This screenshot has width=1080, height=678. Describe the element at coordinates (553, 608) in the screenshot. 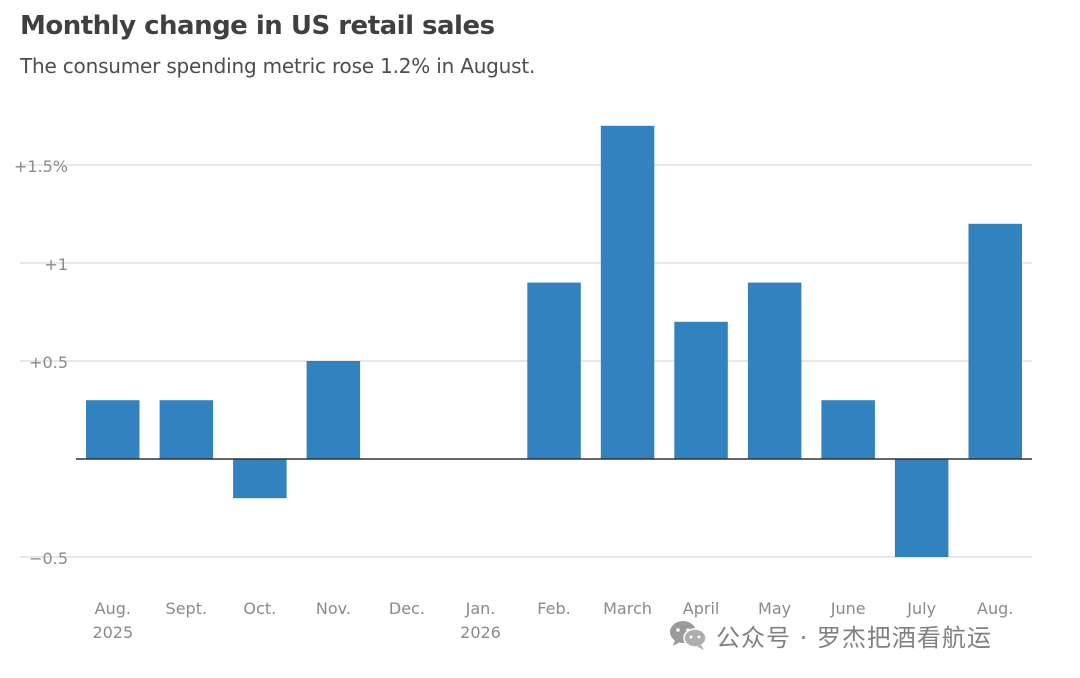

I see `x-tick-label: Feb.` at that location.